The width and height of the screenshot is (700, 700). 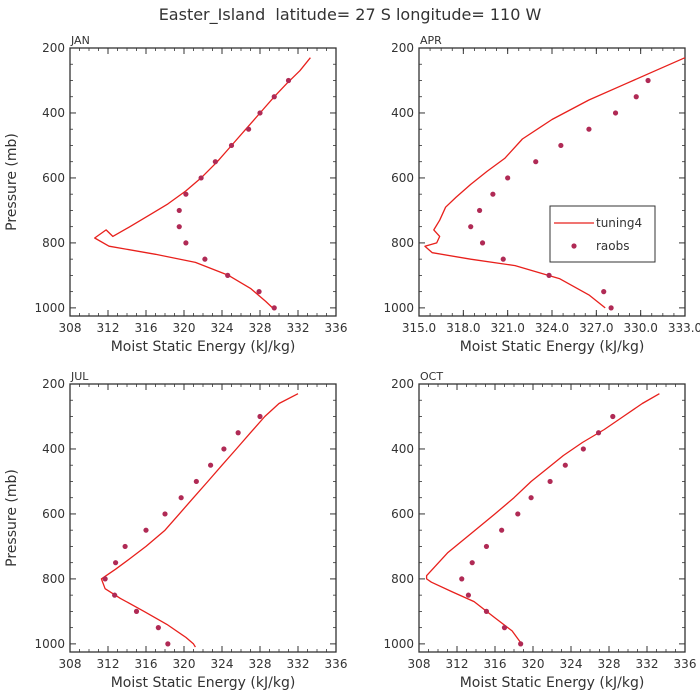 I want to click on panel-label: APR, so click(x=431, y=40).